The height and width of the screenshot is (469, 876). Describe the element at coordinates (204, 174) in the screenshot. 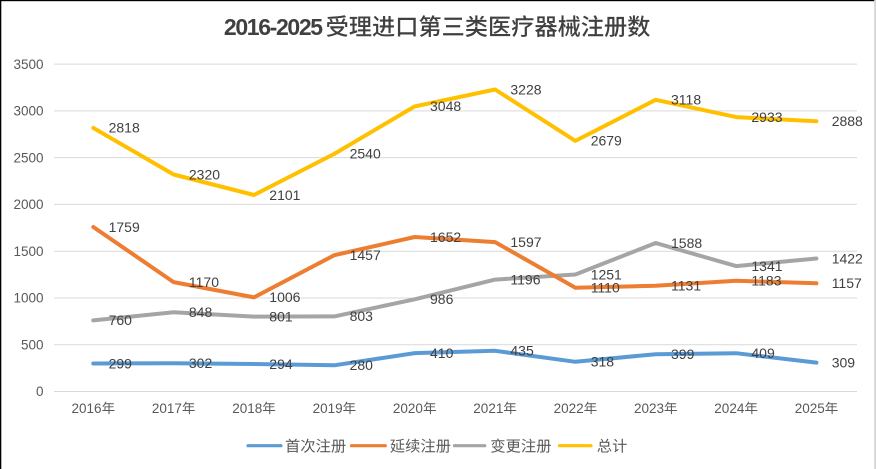

I see `svg-text: 2320` at that location.